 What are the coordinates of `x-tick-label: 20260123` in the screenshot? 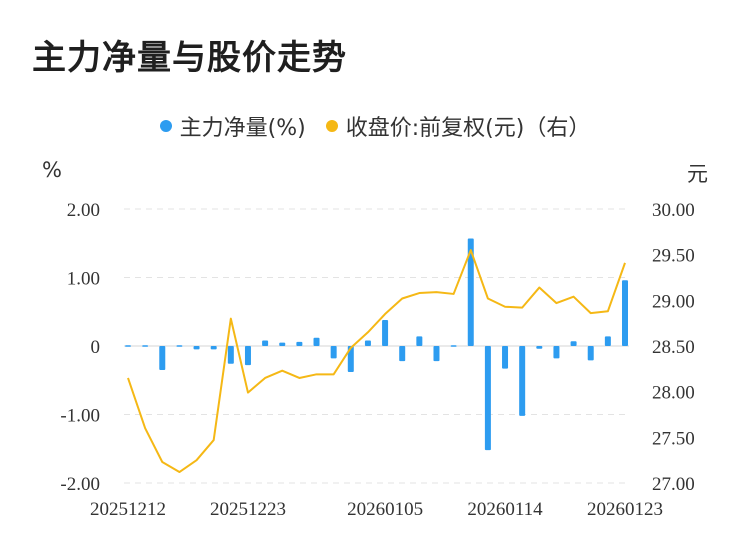 It's located at (625, 509).